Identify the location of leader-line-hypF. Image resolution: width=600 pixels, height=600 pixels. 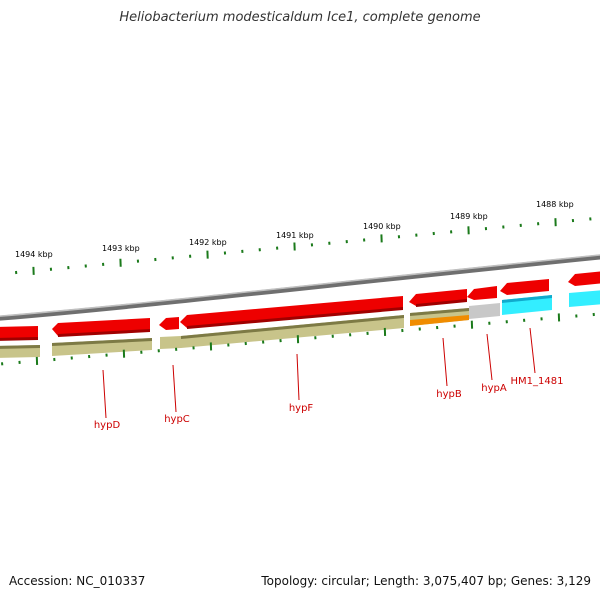
(298, 377).